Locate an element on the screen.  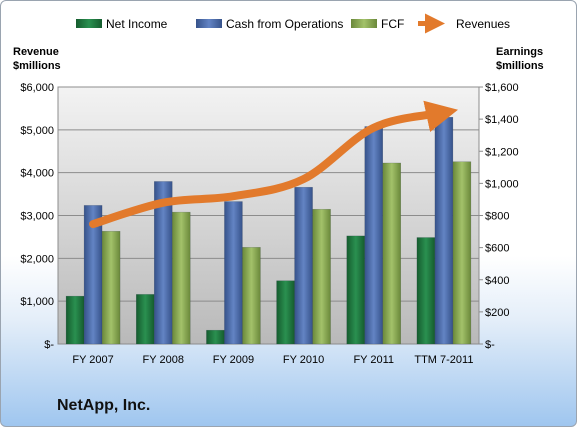
left-axis-title: Revenue $millions is located at coordinates (37, 59).